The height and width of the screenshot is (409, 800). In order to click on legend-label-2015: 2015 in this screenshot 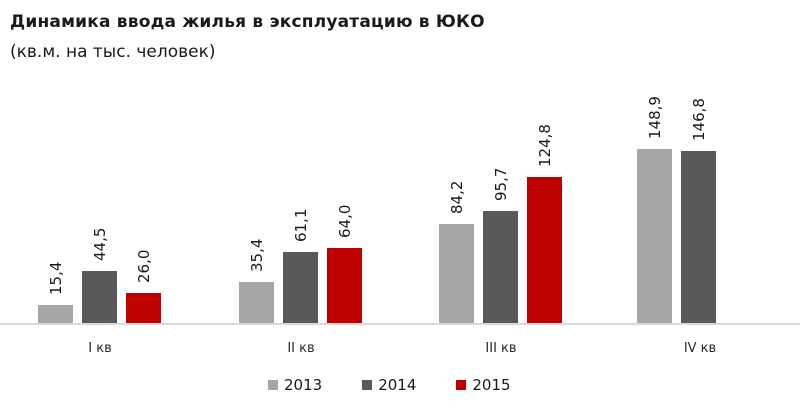, I will do `click(491, 385)`.